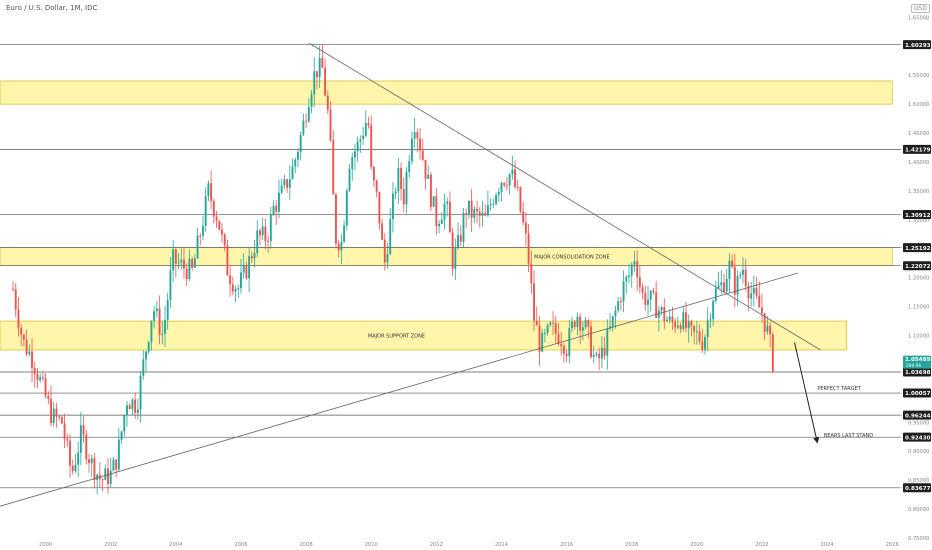  I want to click on x-tick-9: 2018, so click(631, 545).